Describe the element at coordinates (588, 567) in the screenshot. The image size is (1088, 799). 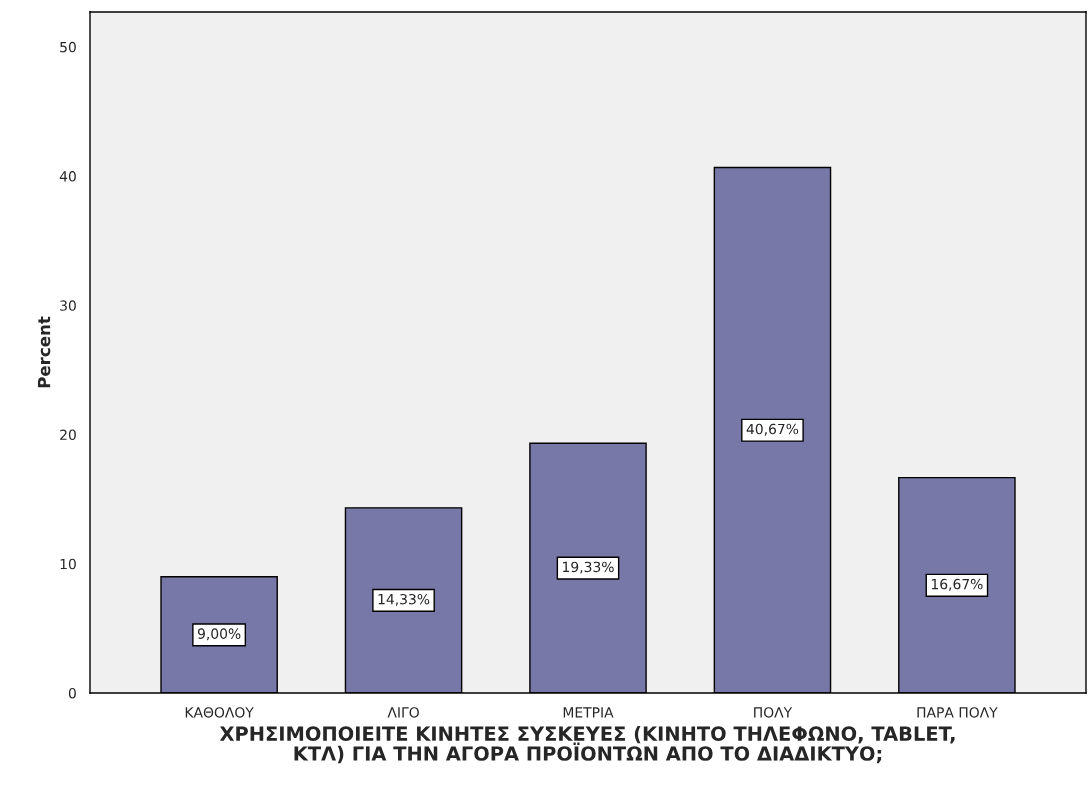
I see `data-label: 19,33%` at that location.